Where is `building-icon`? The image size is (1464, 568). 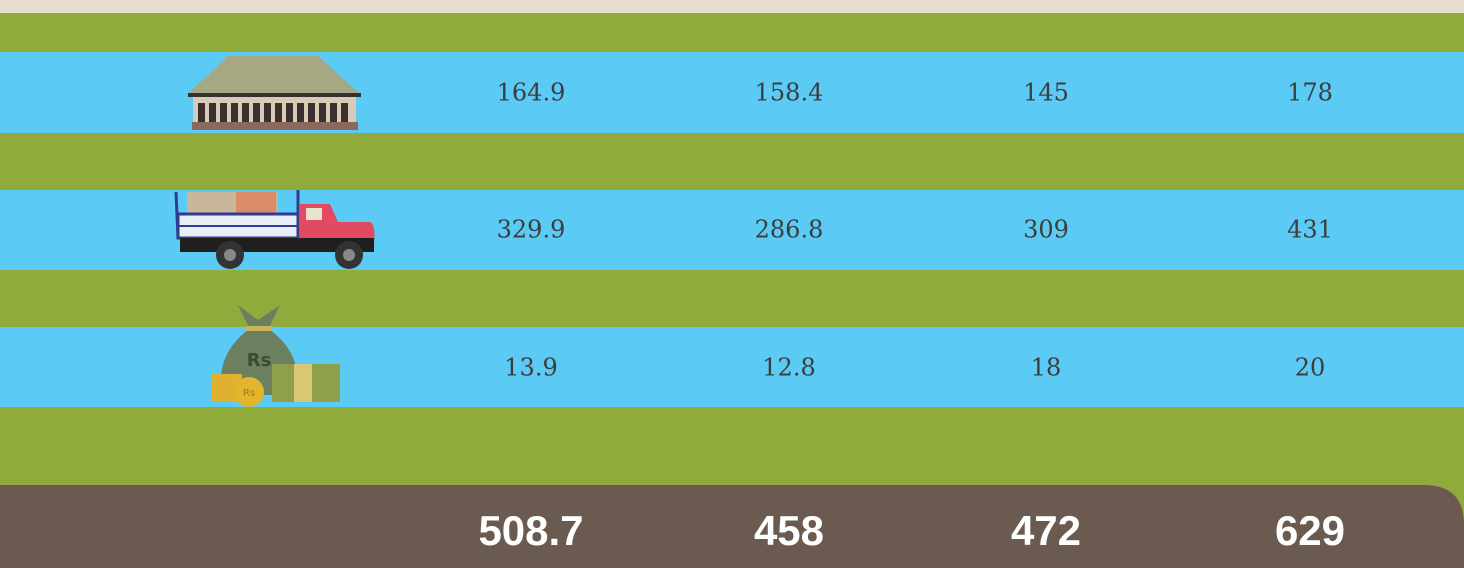
building-icon is located at coordinates (274, 93).